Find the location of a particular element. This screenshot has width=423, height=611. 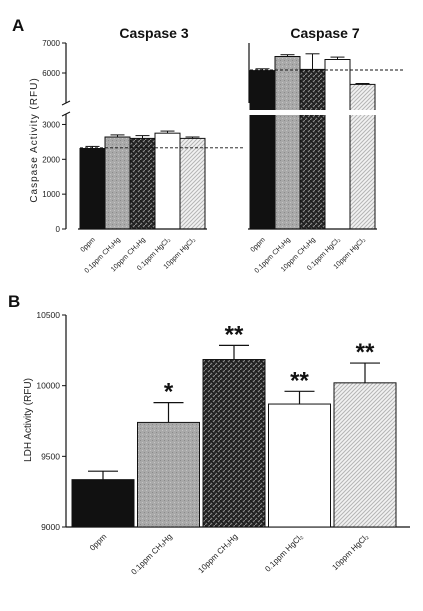

caspase7-title: Caspase 7 is located at coordinates (324, 33).